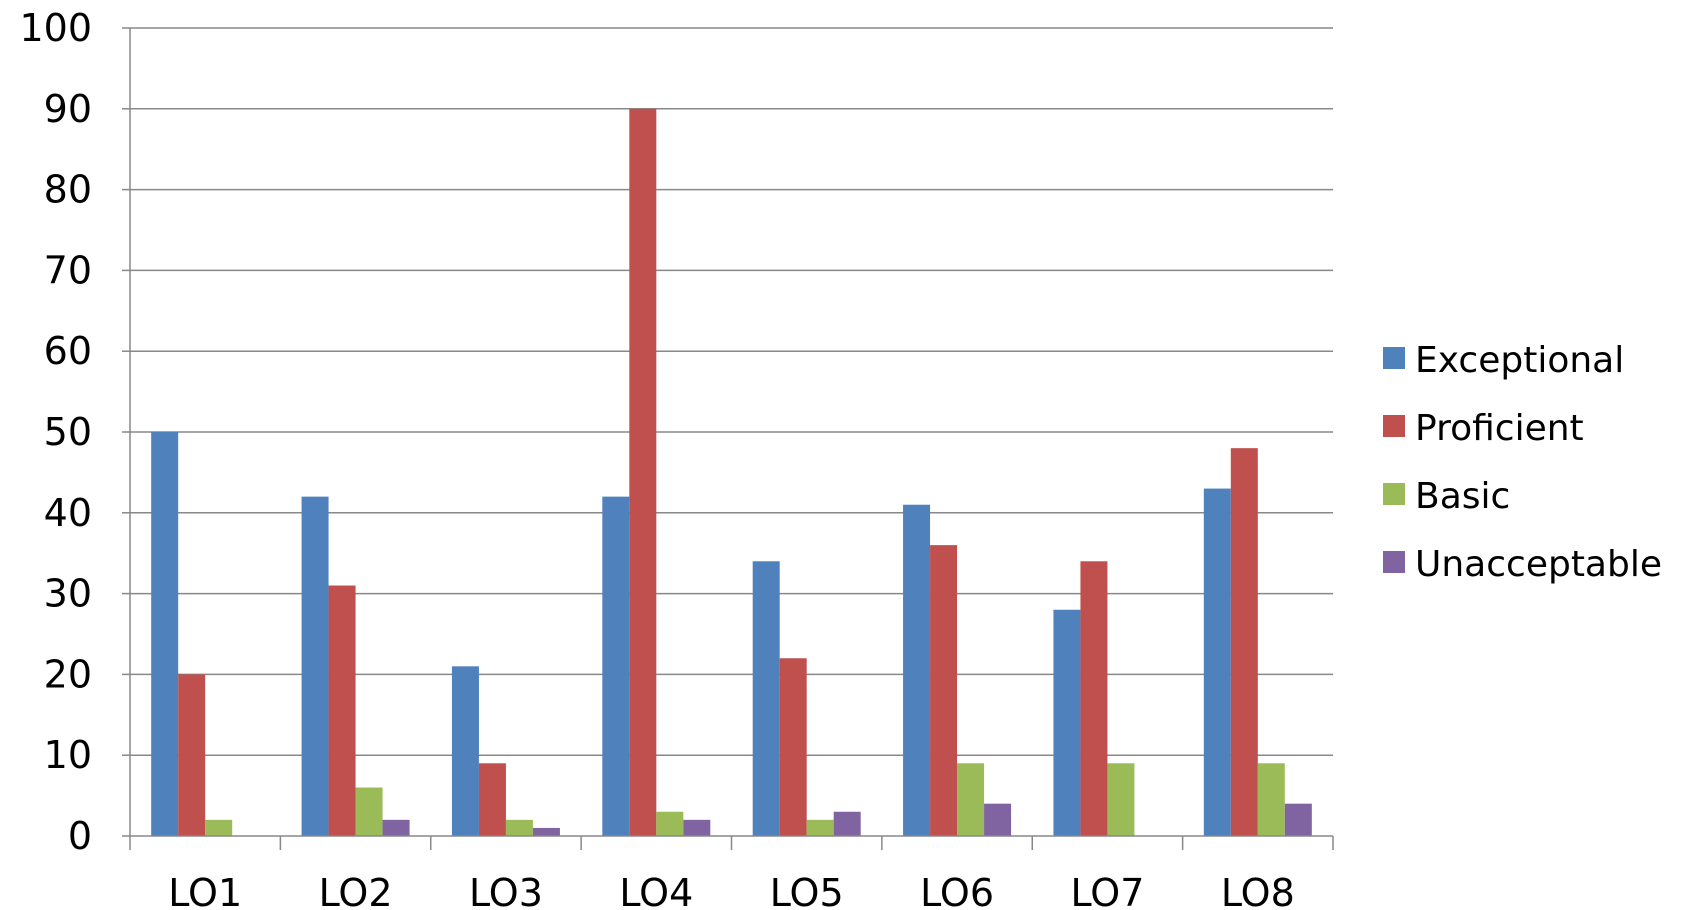 Image resolution: width=1692 pixels, height=910 pixels. I want to click on legend-label: Exceptional, so click(1519, 360).